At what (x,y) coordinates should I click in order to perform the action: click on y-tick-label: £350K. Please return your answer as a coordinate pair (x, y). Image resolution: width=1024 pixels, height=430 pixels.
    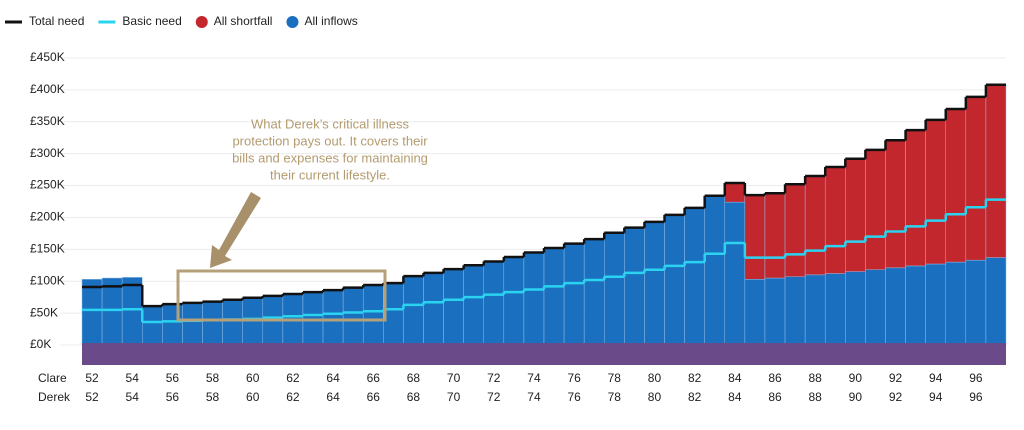
    Looking at the image, I should click on (47, 121).